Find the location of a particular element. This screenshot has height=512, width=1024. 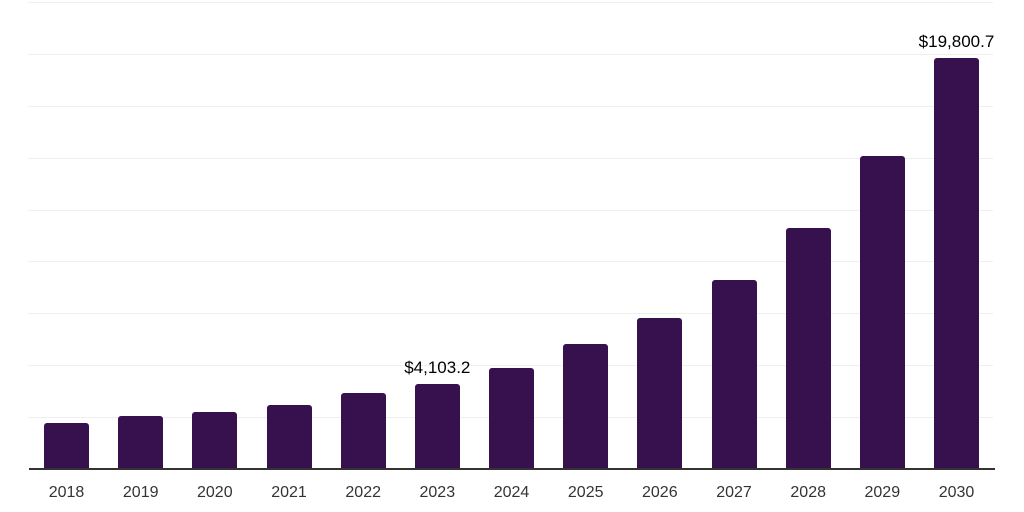

bar-2024 is located at coordinates (511, 418).